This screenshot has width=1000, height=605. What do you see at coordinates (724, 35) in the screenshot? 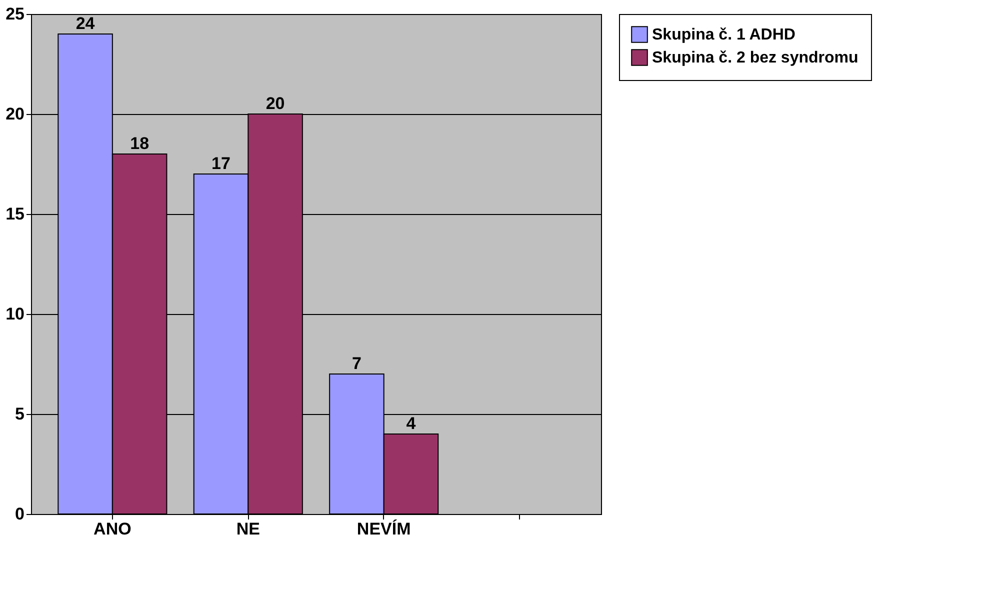
I see `legend-label: Skupina č. 1 ADHD` at bounding box center [724, 35].